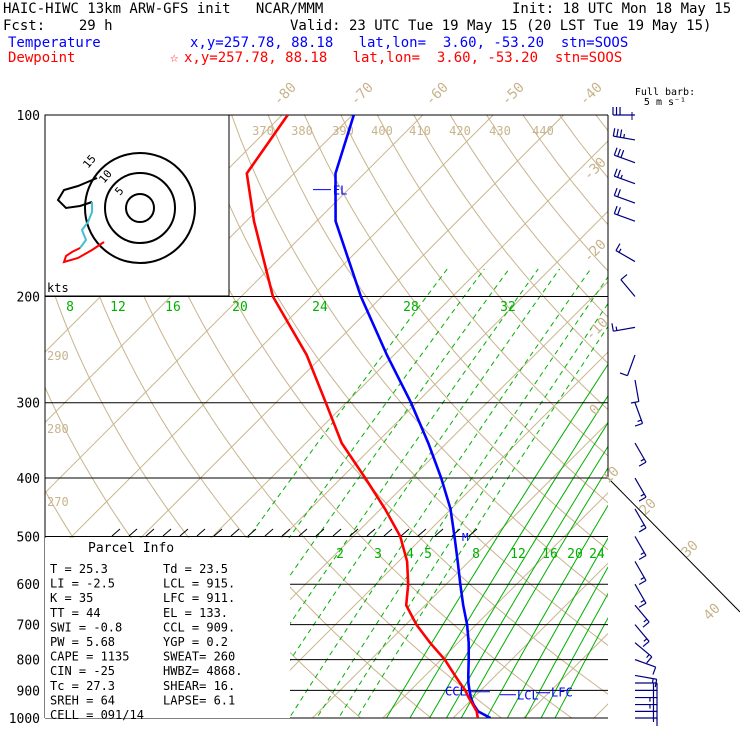 This screenshot has width=740, height=740. Describe the element at coordinates (528, 696) in the screenshot. I see `lcl-label: LCL` at that location.